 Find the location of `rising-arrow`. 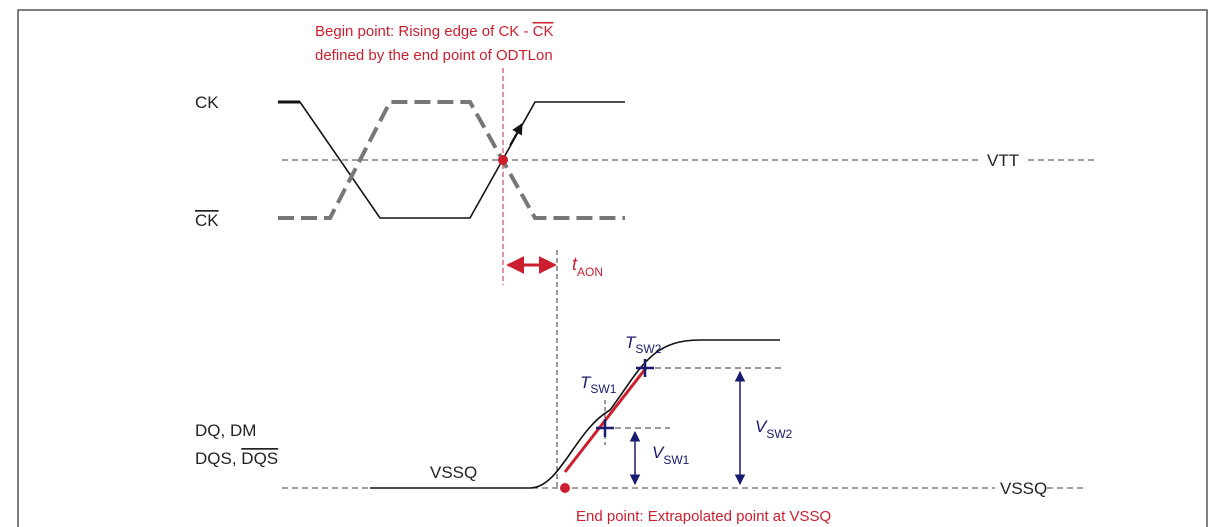

rising-arrow is located at coordinates (516, 134).